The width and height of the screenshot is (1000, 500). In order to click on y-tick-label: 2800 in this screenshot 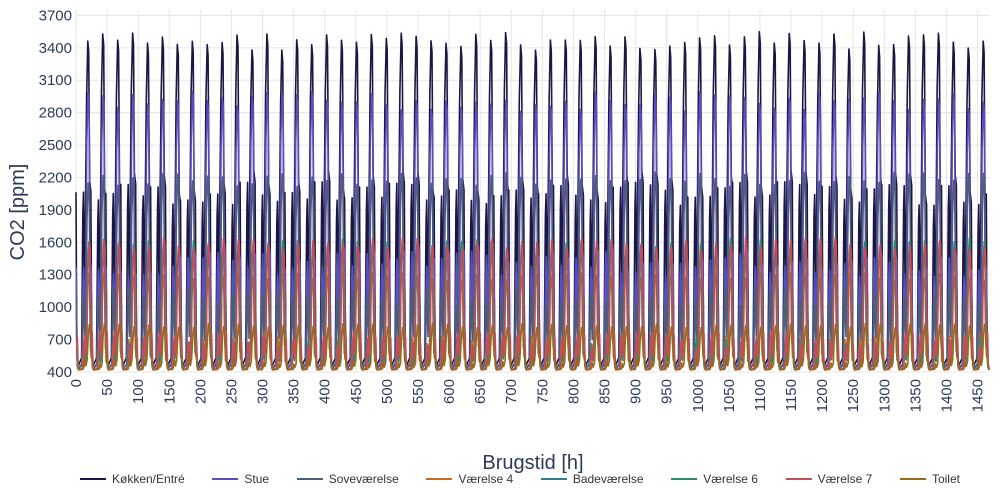, I will do `click(55, 113)`.